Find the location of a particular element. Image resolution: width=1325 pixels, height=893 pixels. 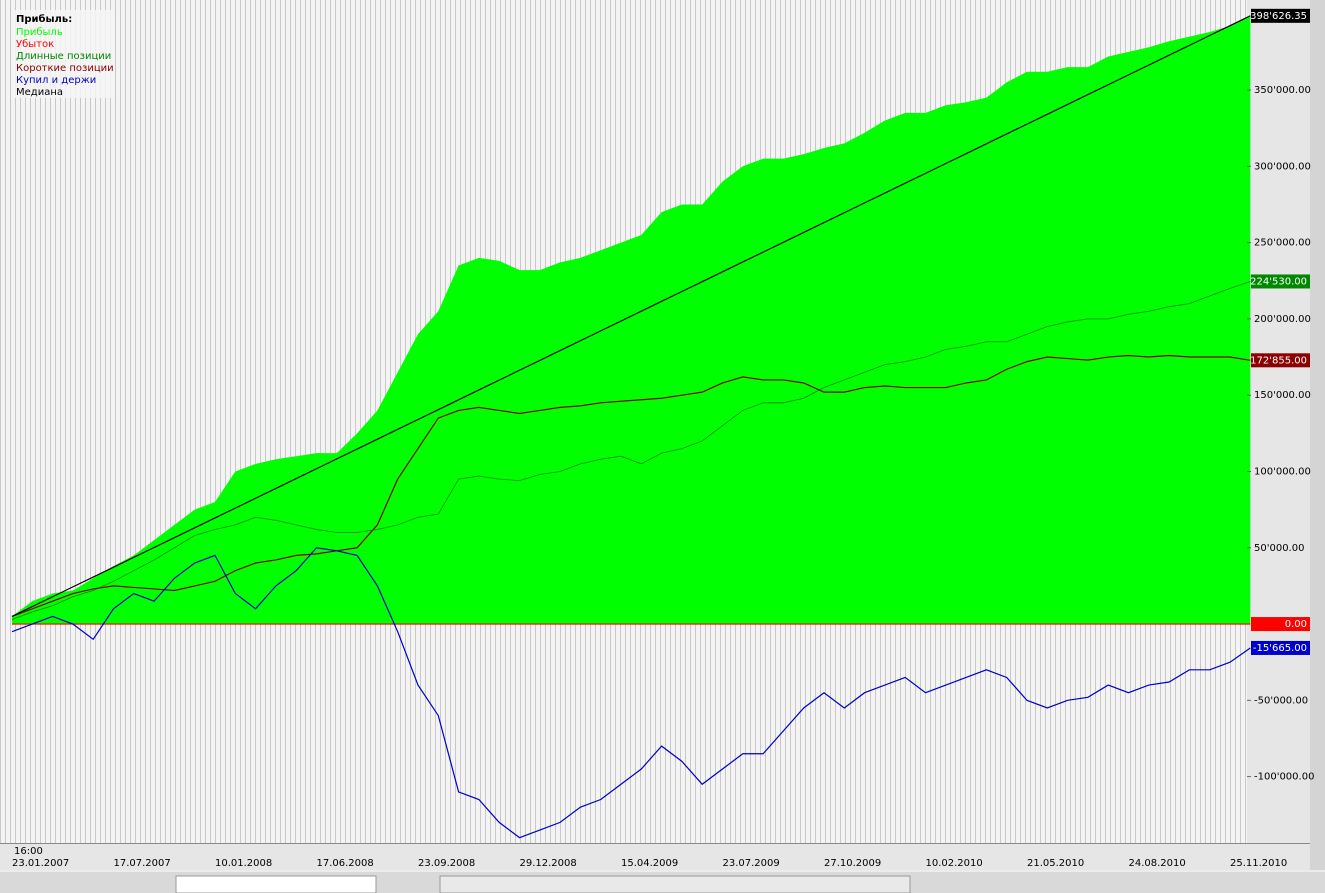

legend-entry: Медиана is located at coordinates (39, 92).